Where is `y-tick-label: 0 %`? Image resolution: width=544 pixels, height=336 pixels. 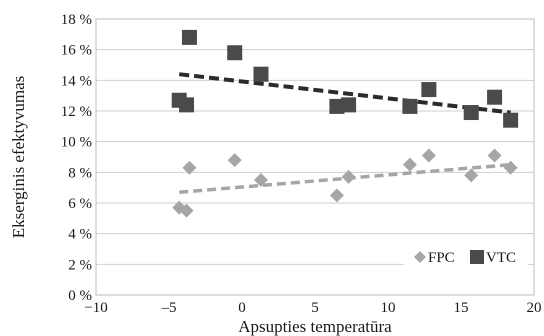
y-tick-label: 0 % is located at coordinates (80, 296).